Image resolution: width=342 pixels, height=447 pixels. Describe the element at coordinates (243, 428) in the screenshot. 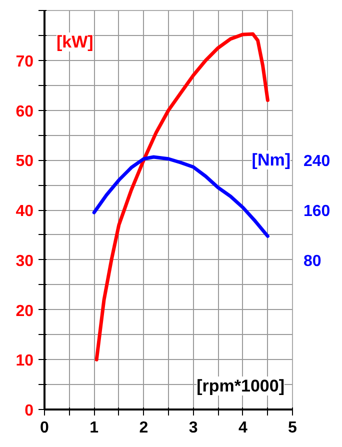

I see `x-tick-label: 4` at that location.